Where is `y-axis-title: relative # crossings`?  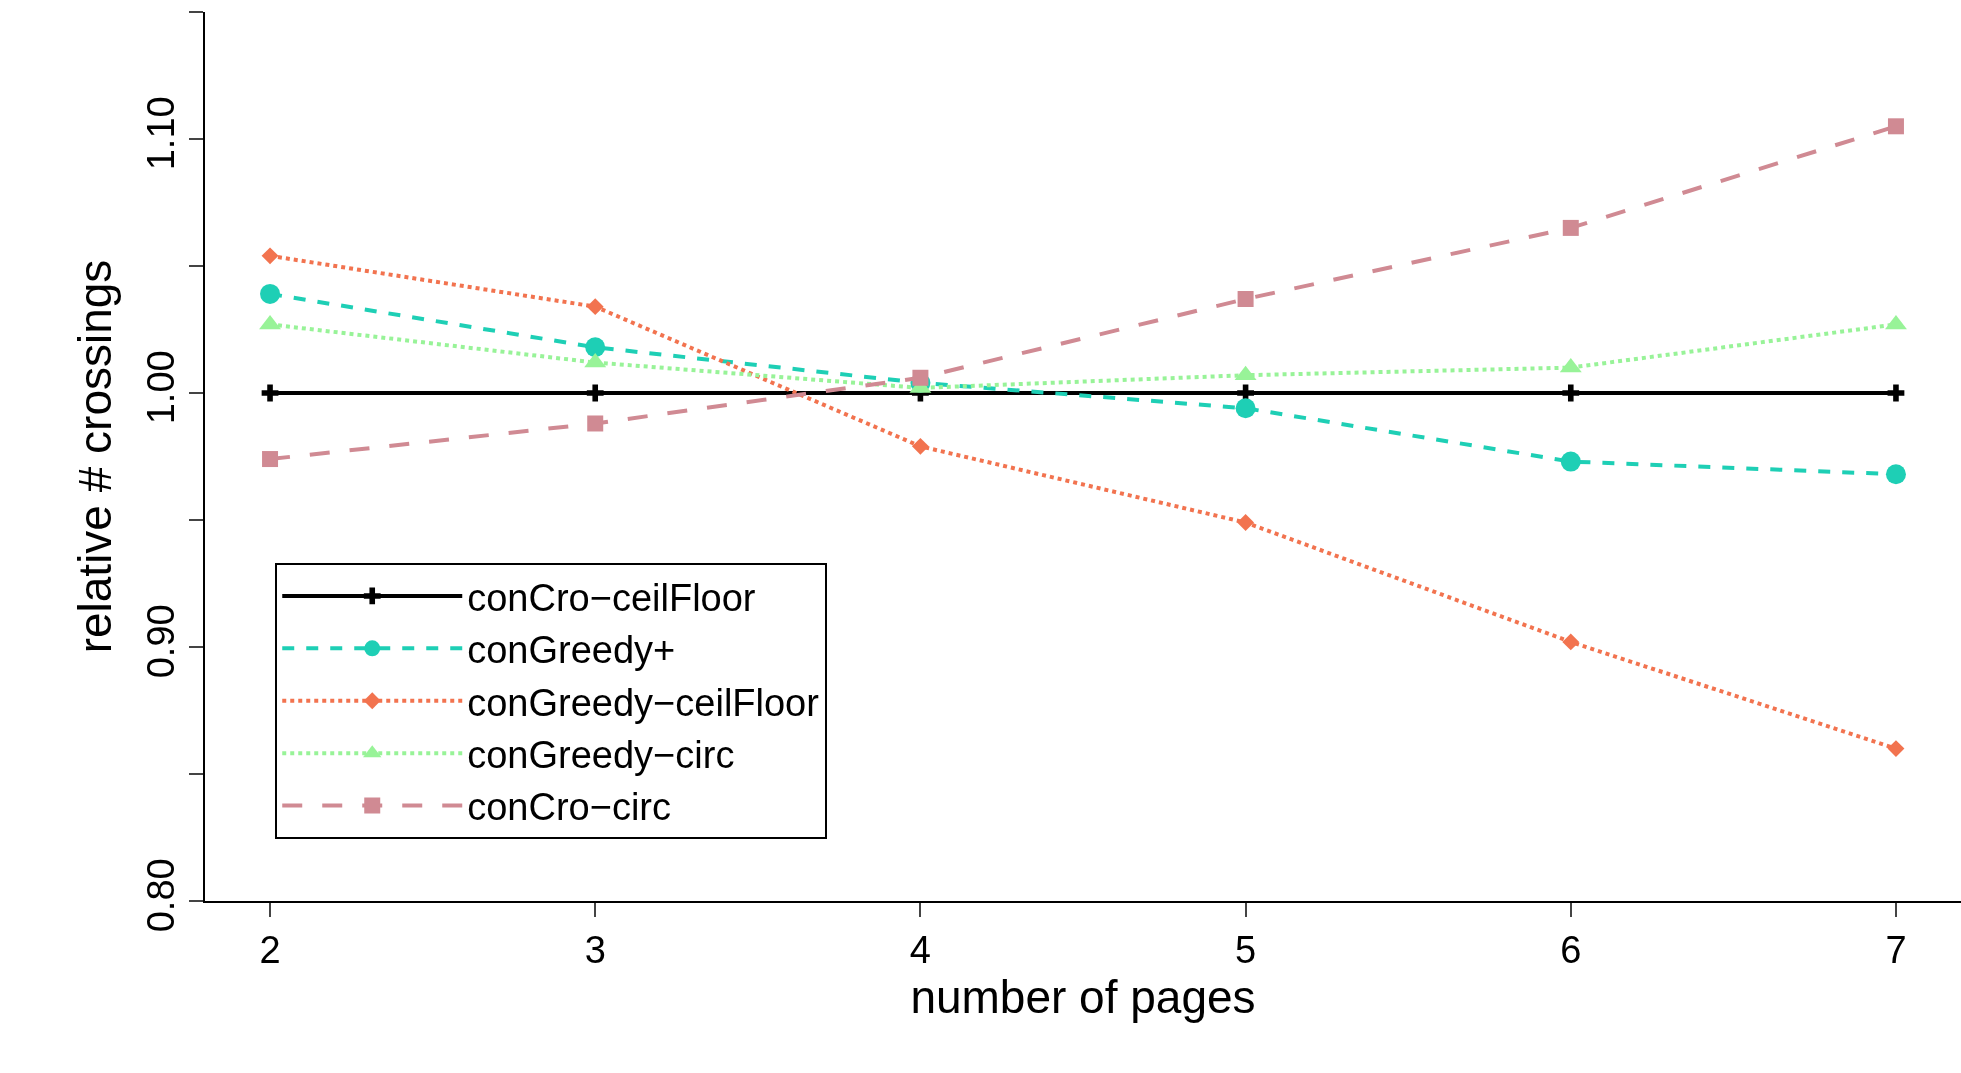 y-axis-title: relative # crossings is located at coordinates (94, 456).